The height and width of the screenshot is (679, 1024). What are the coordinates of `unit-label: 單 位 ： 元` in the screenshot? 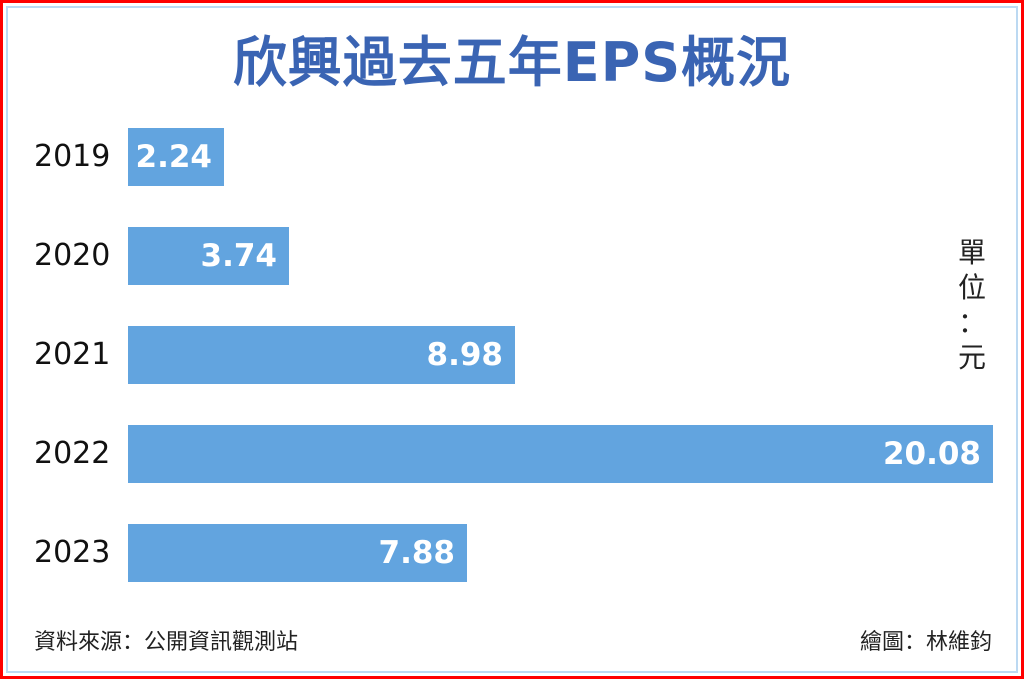 It's located at (972, 305).